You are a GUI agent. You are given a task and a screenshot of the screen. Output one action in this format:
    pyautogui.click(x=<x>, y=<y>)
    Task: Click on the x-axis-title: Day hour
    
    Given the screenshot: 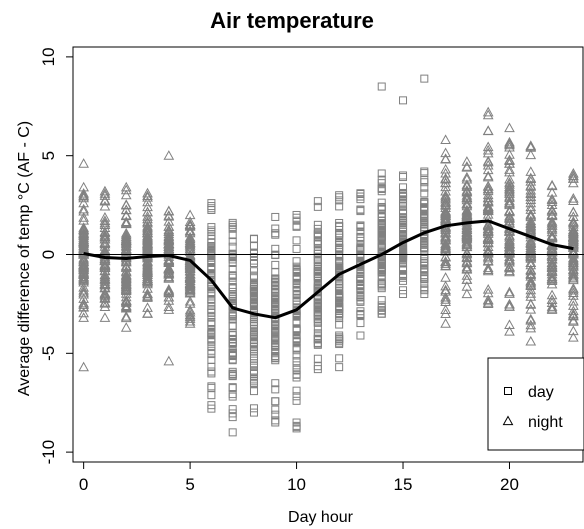 What is the action you would take?
    pyautogui.click(x=321, y=517)
    